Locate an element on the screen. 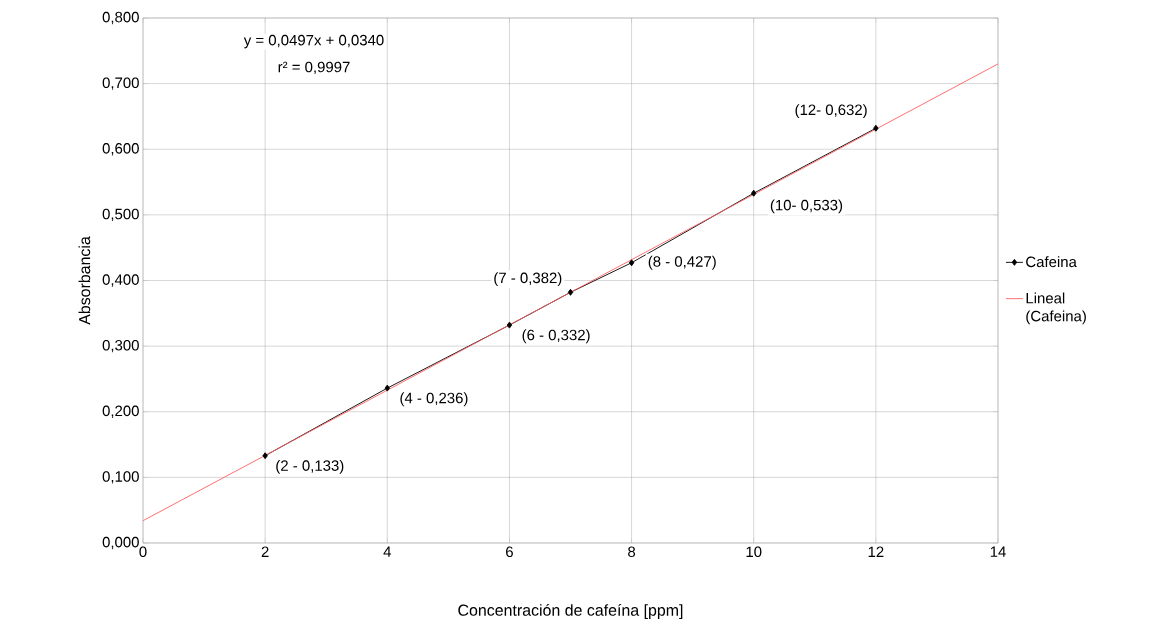  y-tick-label: 0,200 is located at coordinates (120, 411).